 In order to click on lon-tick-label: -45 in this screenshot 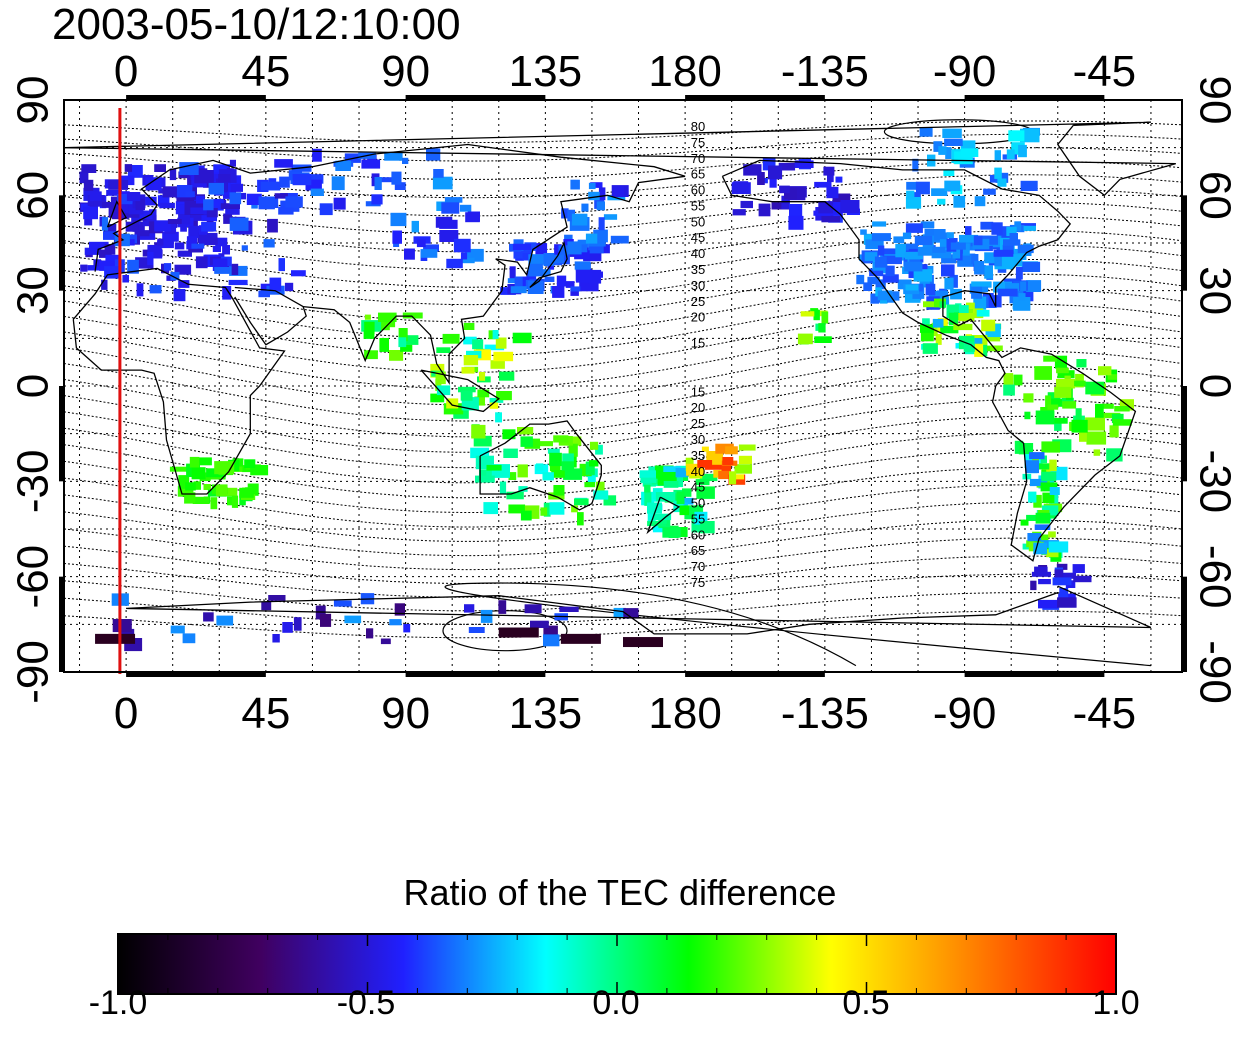, I will do `click(1105, 71)`.